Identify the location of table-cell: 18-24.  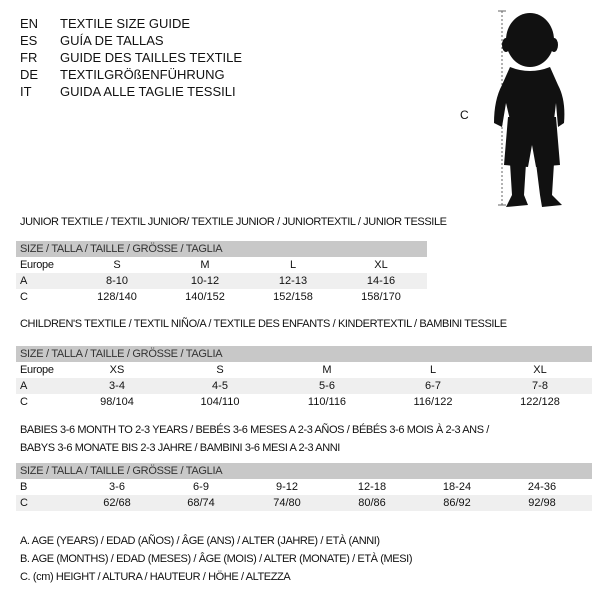
(457, 487).